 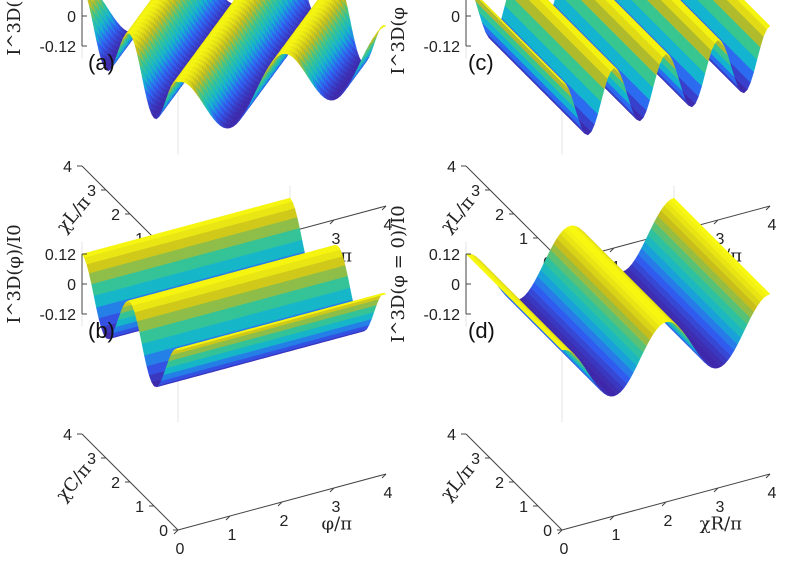 I want to click on panel-label: (b), so click(x=101, y=330).